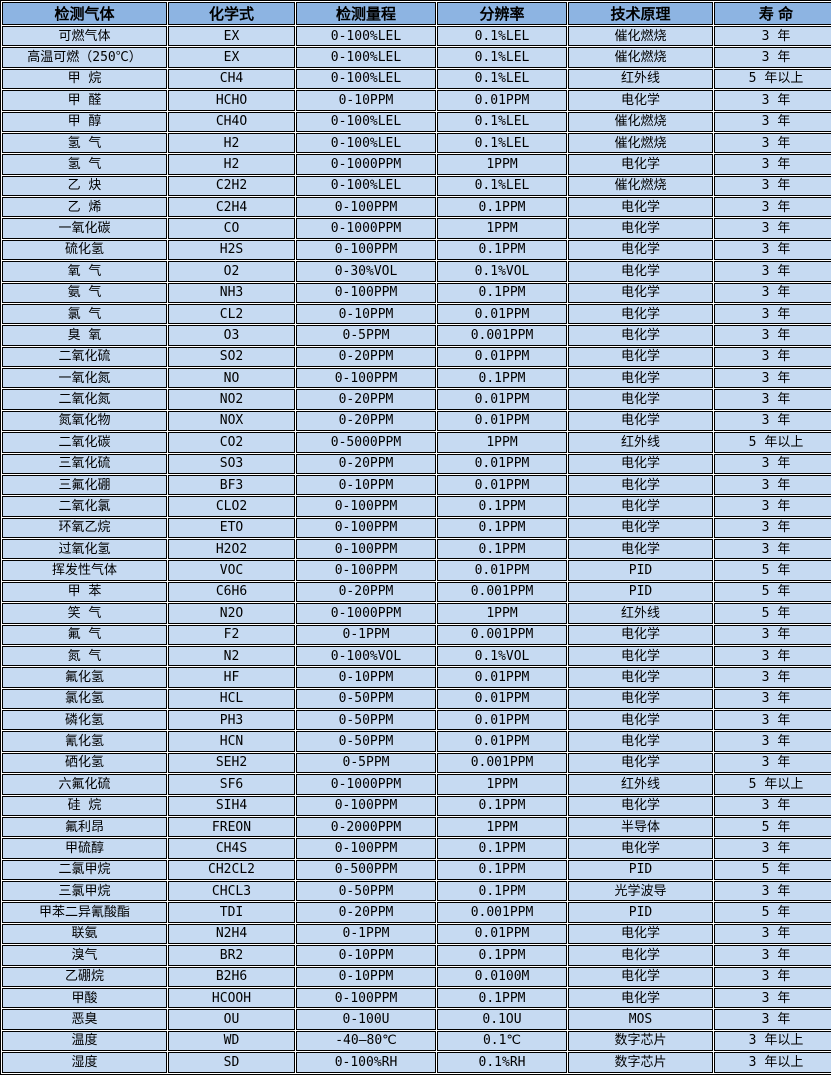 The width and height of the screenshot is (831, 1075). Describe the element at coordinates (84, 207) in the screenshot. I see `cell-gas: 乙 烯` at that location.